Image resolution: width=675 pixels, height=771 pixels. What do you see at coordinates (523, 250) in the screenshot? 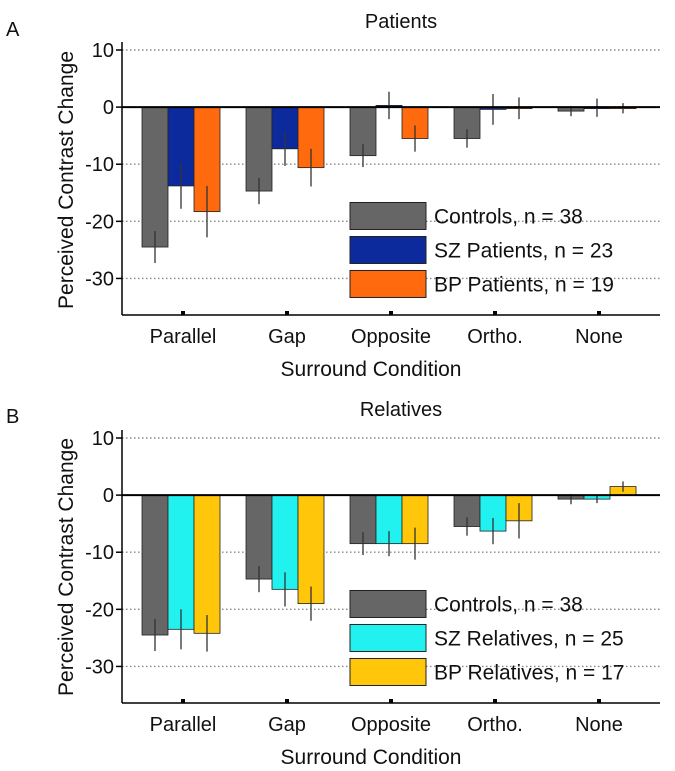
I see `legend-label-2: SZ Patients, n = 23` at bounding box center [523, 250].